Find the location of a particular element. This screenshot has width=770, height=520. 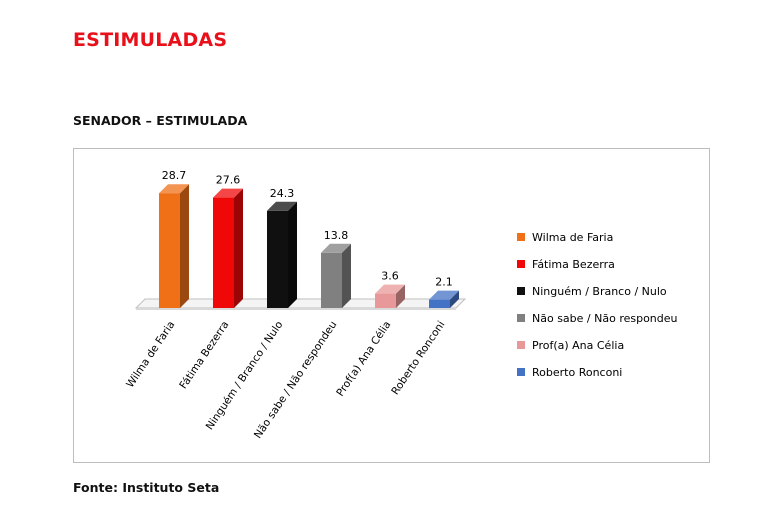

category-label-5: Prof(a) Ana Célia is located at coordinates (363, 359).